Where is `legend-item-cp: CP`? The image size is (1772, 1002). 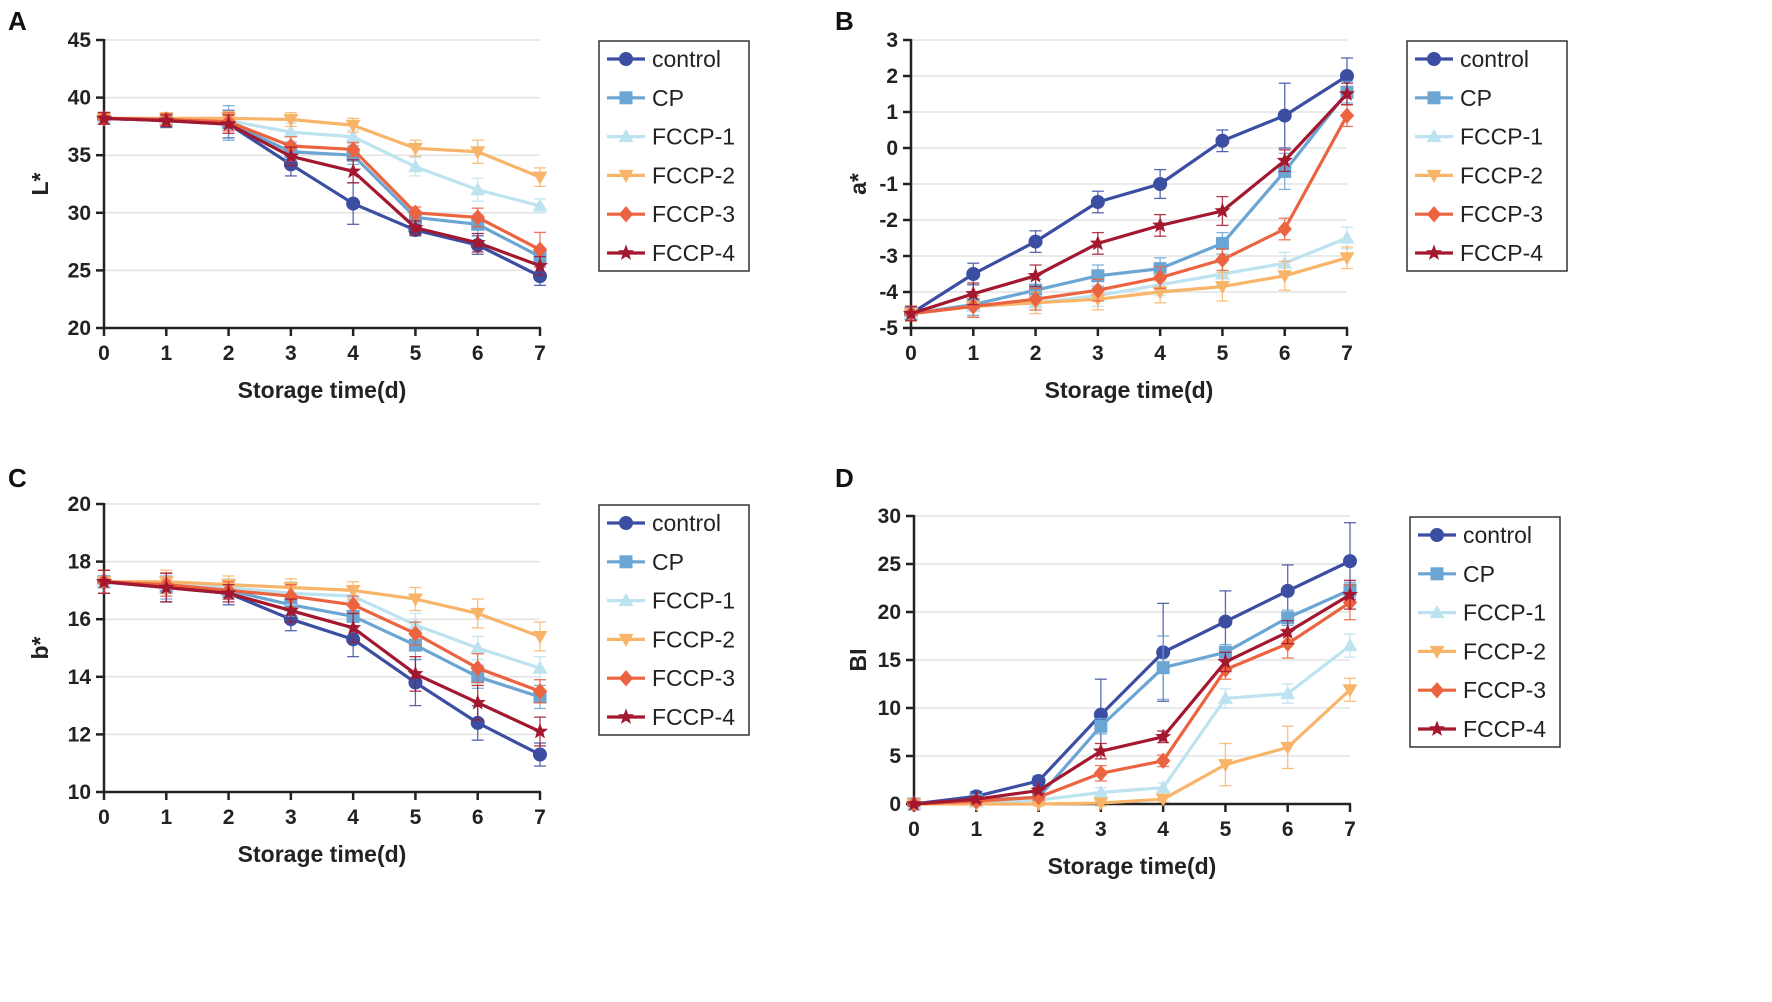 legend-item-cp: CP is located at coordinates (1456, 574).